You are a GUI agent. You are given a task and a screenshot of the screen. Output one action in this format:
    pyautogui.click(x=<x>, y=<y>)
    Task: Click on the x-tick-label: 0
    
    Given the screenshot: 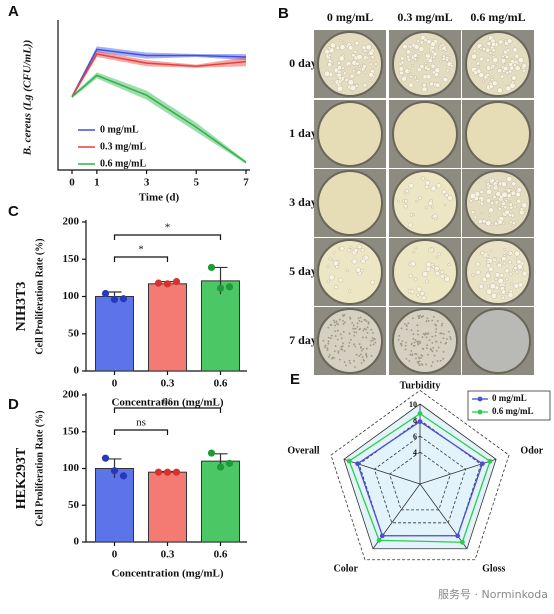 What is the action you would take?
    pyautogui.click(x=115, y=384)
    